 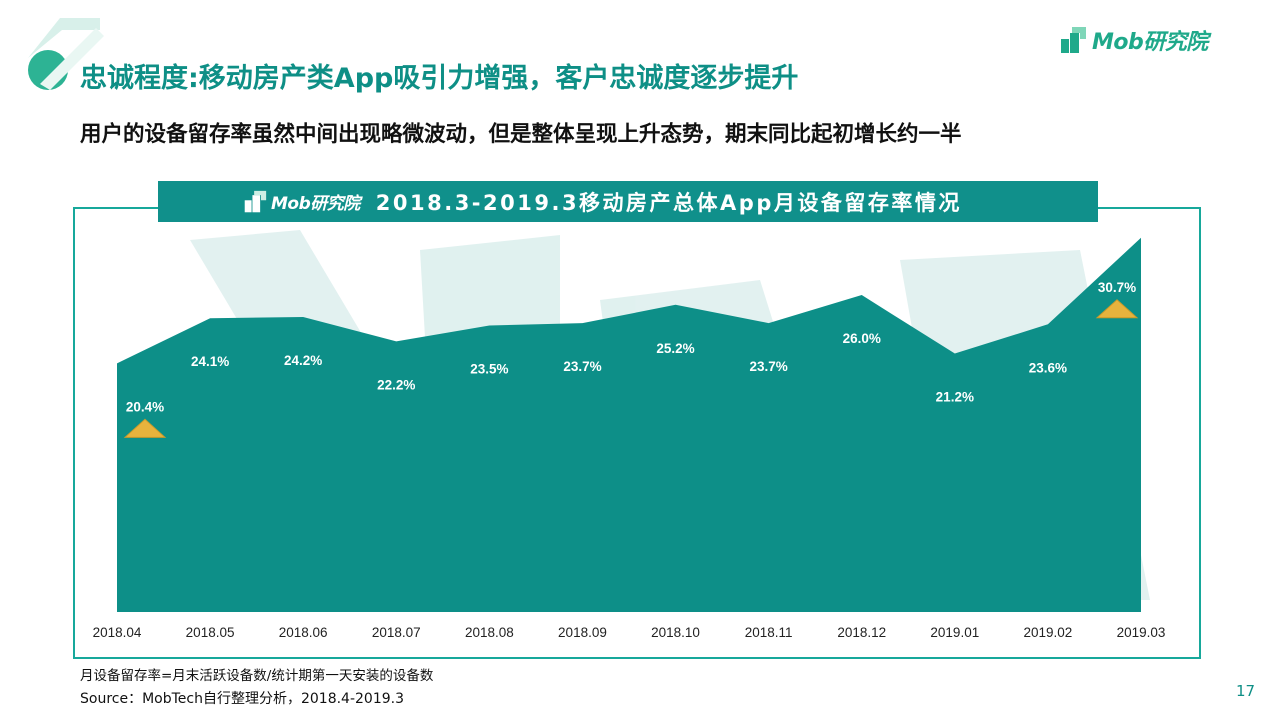 What do you see at coordinates (396, 384) in the screenshot?
I see `data-label: 22.2%` at bounding box center [396, 384].